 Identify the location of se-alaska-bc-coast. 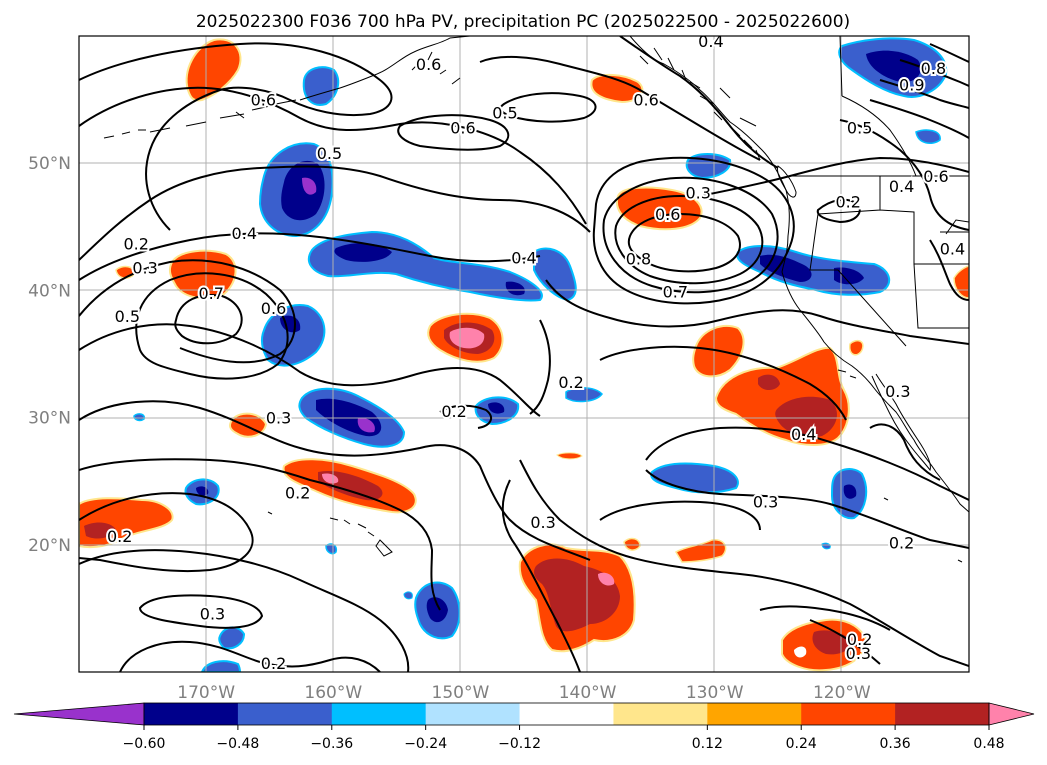
(709, 154).